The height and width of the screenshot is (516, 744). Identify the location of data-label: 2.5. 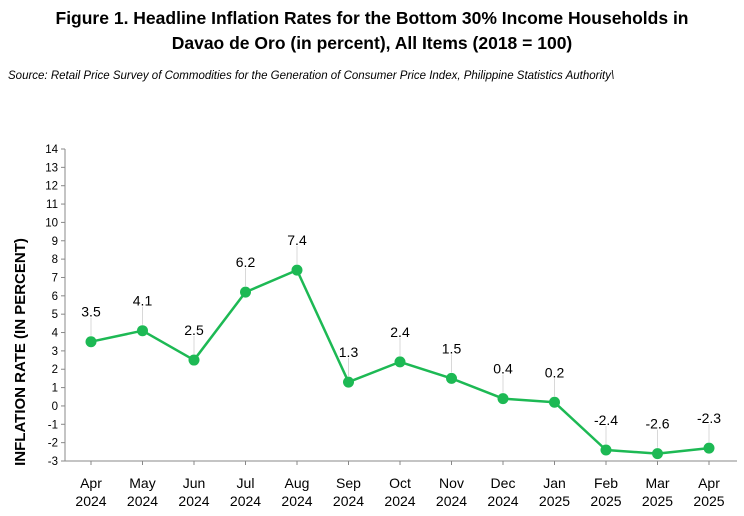
(194, 330).